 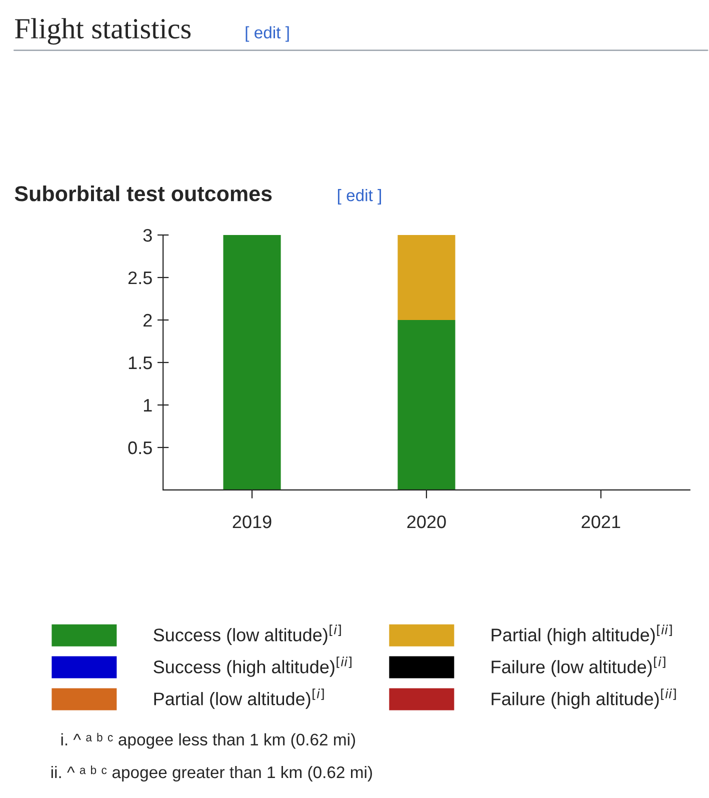 I want to click on legend-label: Failure (low altitude)$^{[i]}$, so click(x=579, y=666).